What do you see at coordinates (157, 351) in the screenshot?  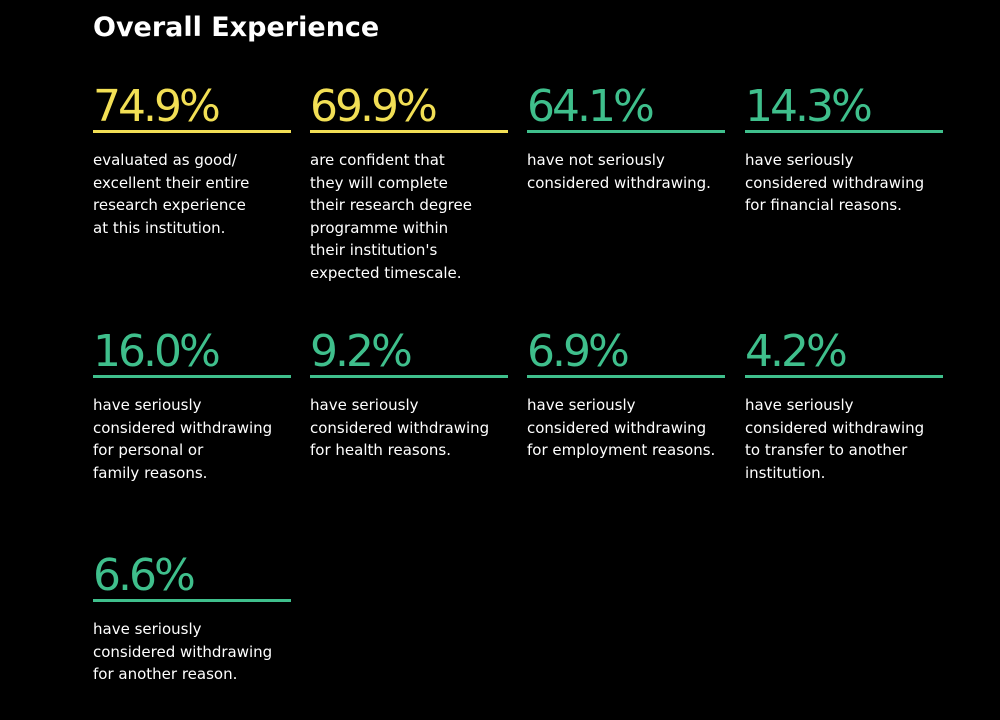 I see `stat-value: 16.0%` at bounding box center [157, 351].